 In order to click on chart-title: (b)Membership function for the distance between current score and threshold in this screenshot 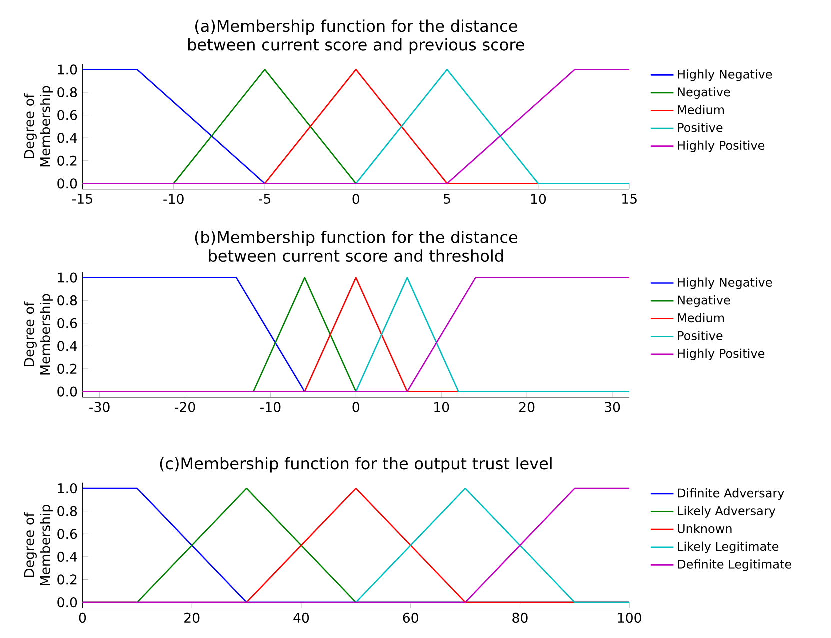, I will do `click(356, 246)`.